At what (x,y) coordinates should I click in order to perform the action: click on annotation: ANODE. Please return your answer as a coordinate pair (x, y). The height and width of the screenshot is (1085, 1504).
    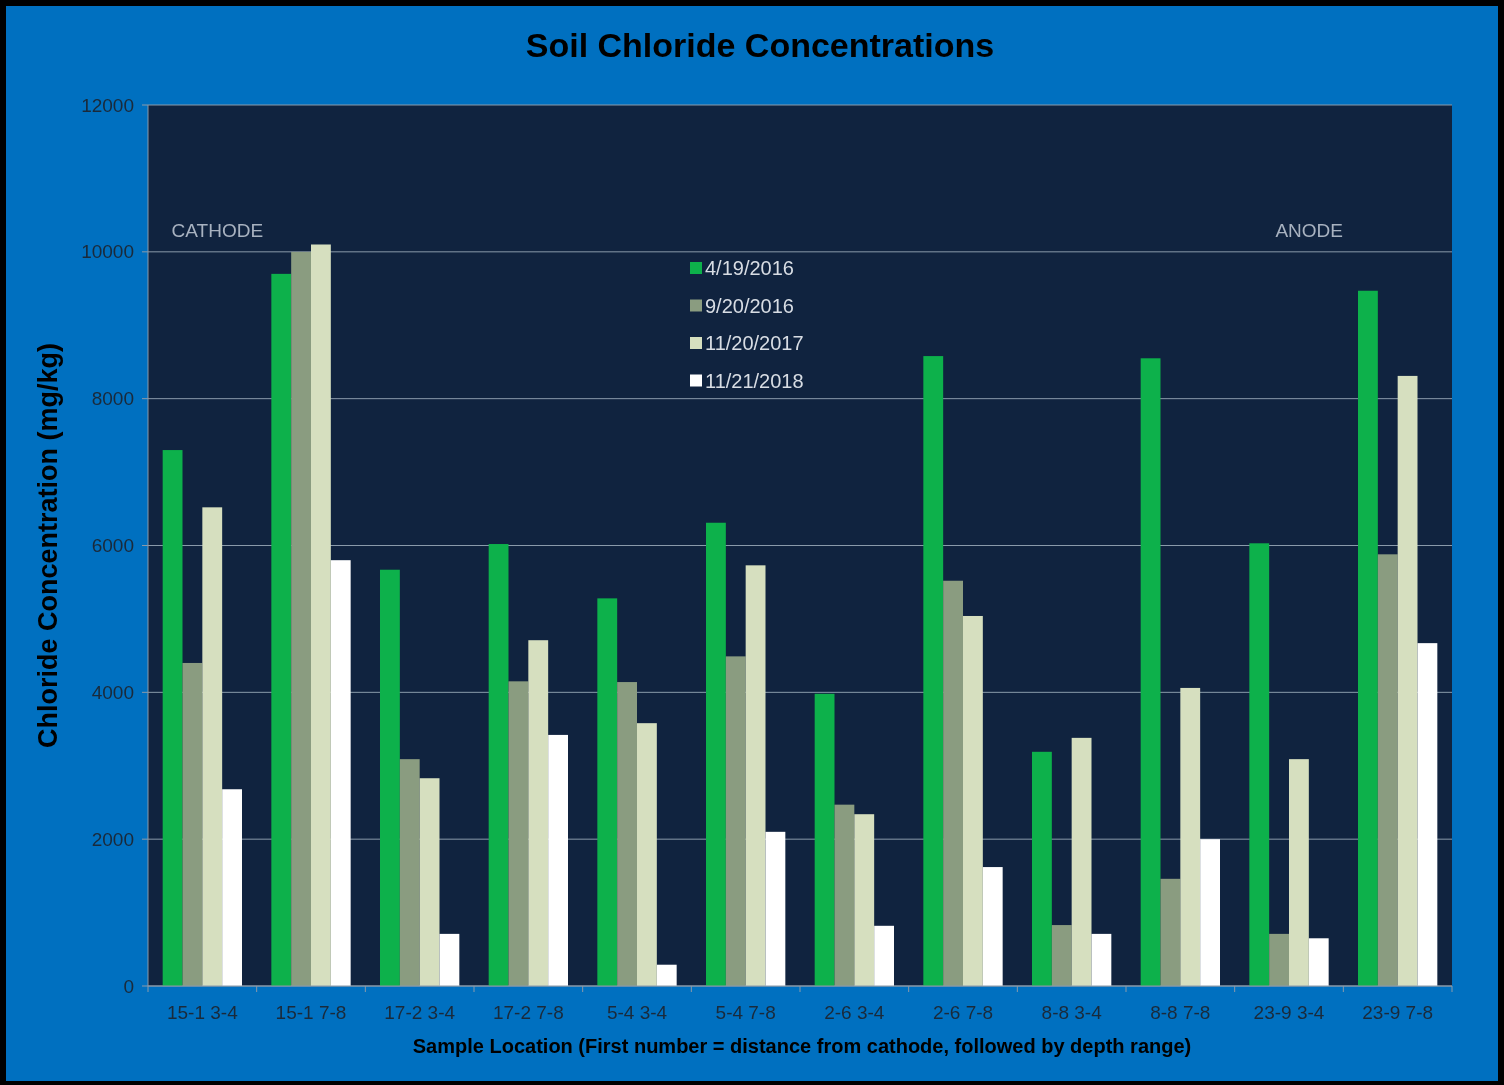
    Looking at the image, I should click on (1309, 230).